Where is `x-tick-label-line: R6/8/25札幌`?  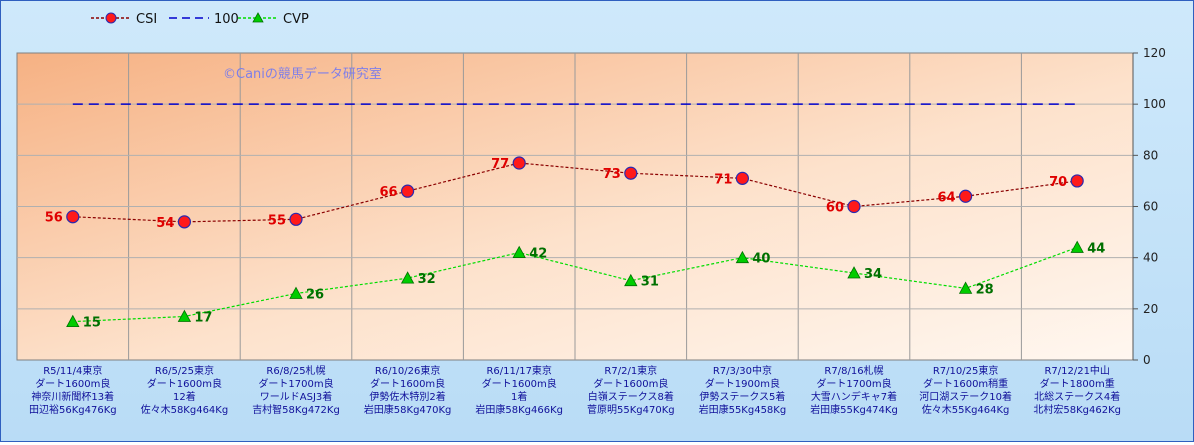
x-tick-label-line: R6/8/25札幌 is located at coordinates (295, 370).